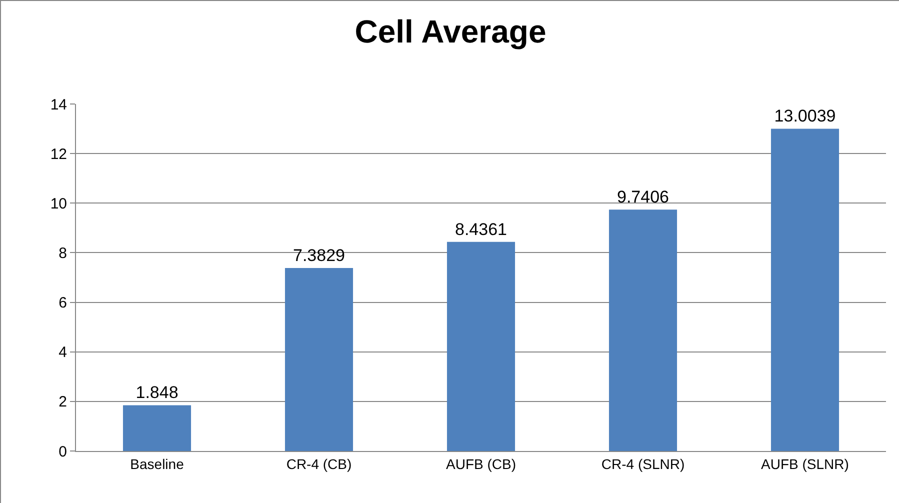 The height and width of the screenshot is (503, 899). Describe the element at coordinates (643, 197) in the screenshot. I see `data-label: 9.7406` at that location.